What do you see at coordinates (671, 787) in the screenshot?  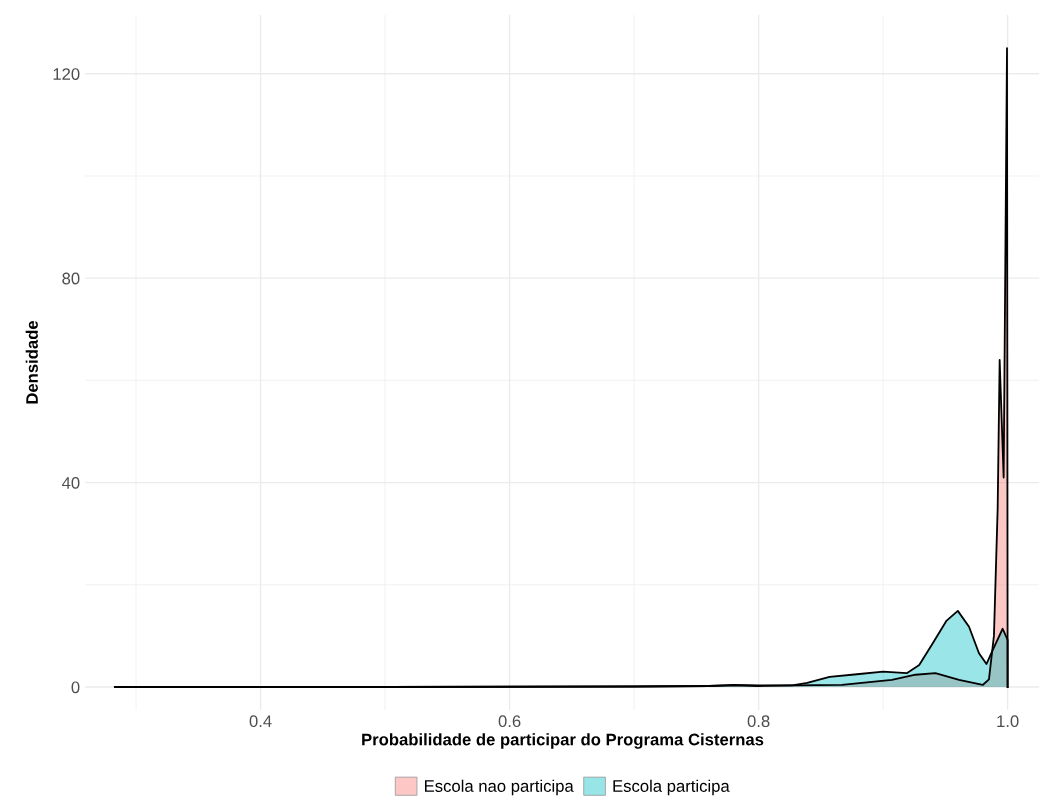 I see `legend-label: Escola participa` at bounding box center [671, 787].